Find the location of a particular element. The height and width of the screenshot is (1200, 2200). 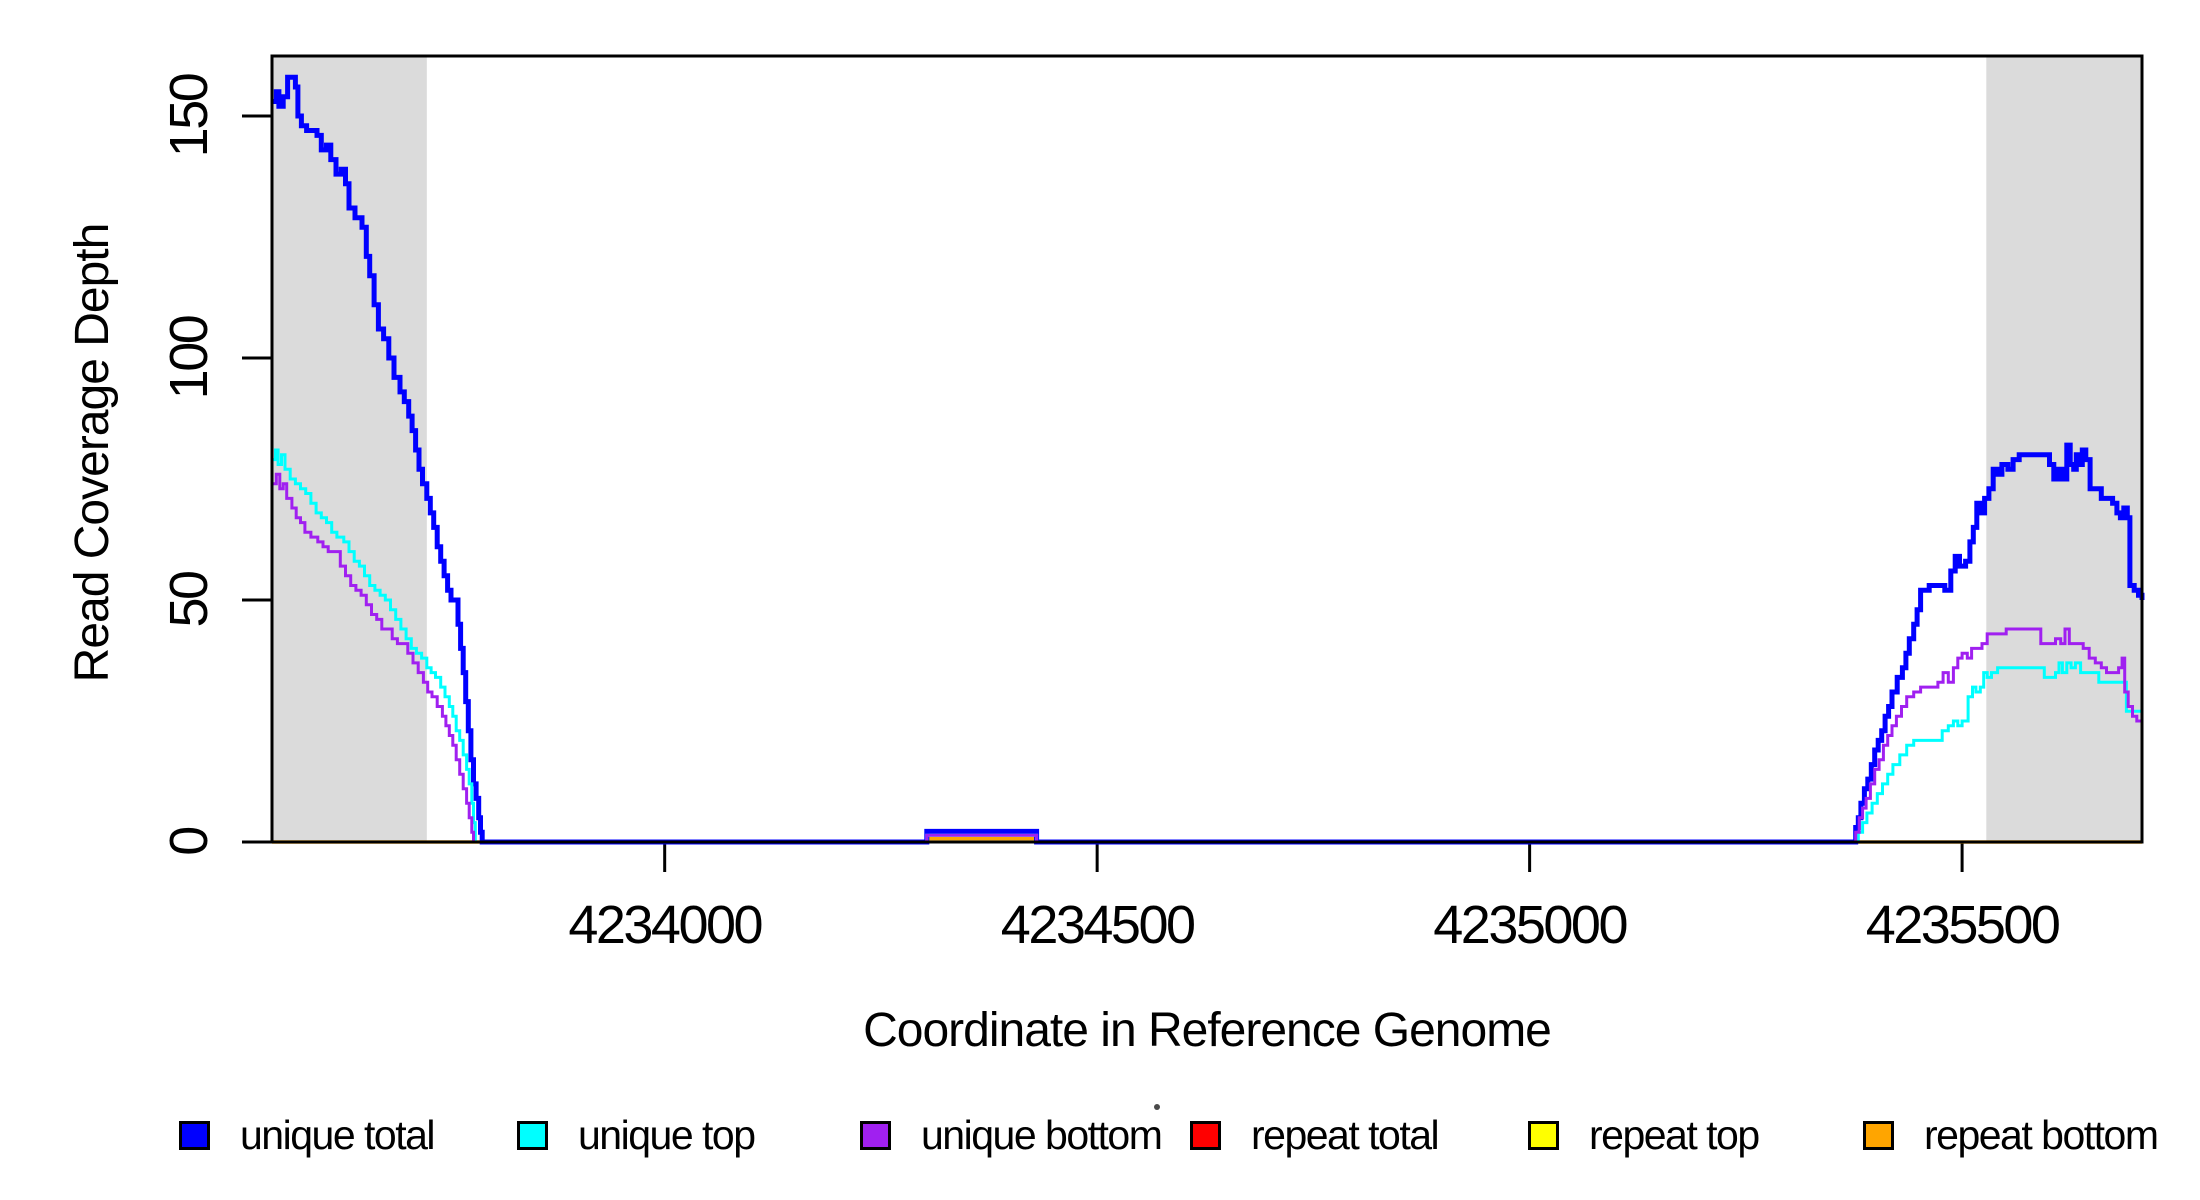

legend-label: unique bottom is located at coordinates (1042, 1134).